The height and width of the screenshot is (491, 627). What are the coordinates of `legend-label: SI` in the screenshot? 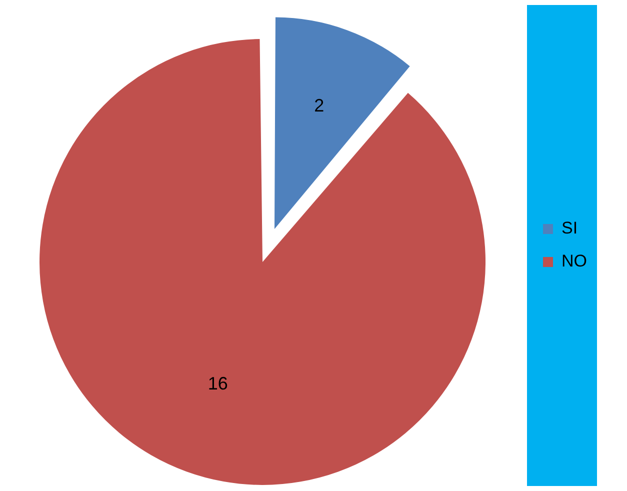 It's located at (570, 228).